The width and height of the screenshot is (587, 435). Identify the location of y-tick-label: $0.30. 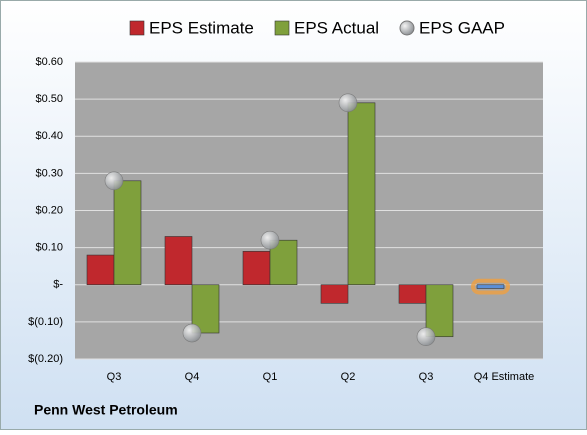
(49, 173).